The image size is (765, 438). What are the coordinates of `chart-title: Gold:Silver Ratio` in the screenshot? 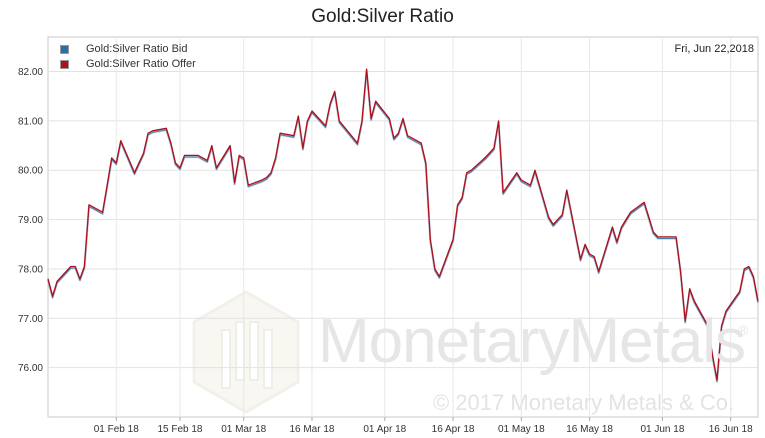 It's located at (382, 16).